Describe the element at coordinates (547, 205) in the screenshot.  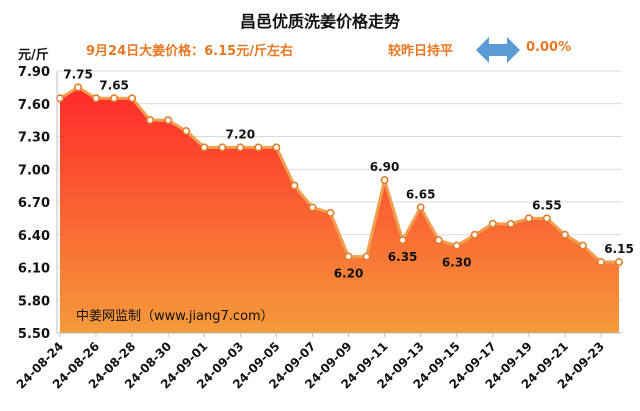
I see `data-label: 6.55` at that location.